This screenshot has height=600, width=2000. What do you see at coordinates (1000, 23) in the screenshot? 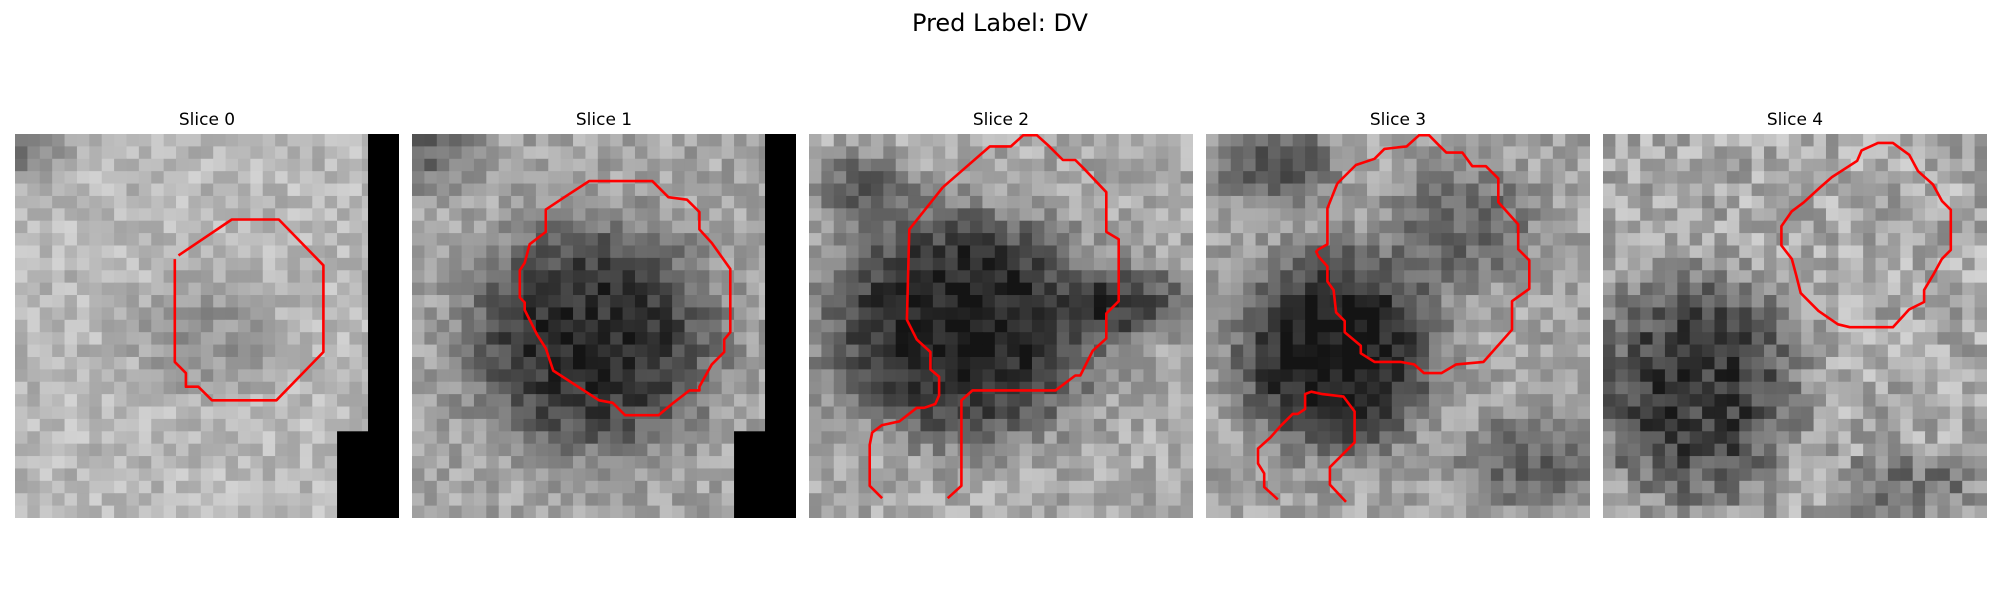
I see `figure-title: Pred Label: DV` at bounding box center [1000, 23].